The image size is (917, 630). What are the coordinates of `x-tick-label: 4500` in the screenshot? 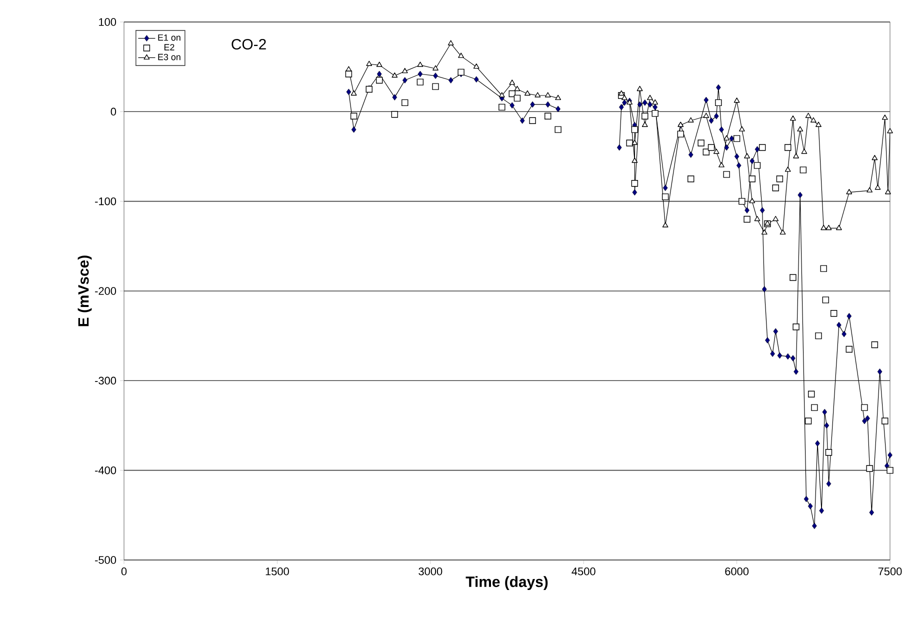 It's located at (584, 572).